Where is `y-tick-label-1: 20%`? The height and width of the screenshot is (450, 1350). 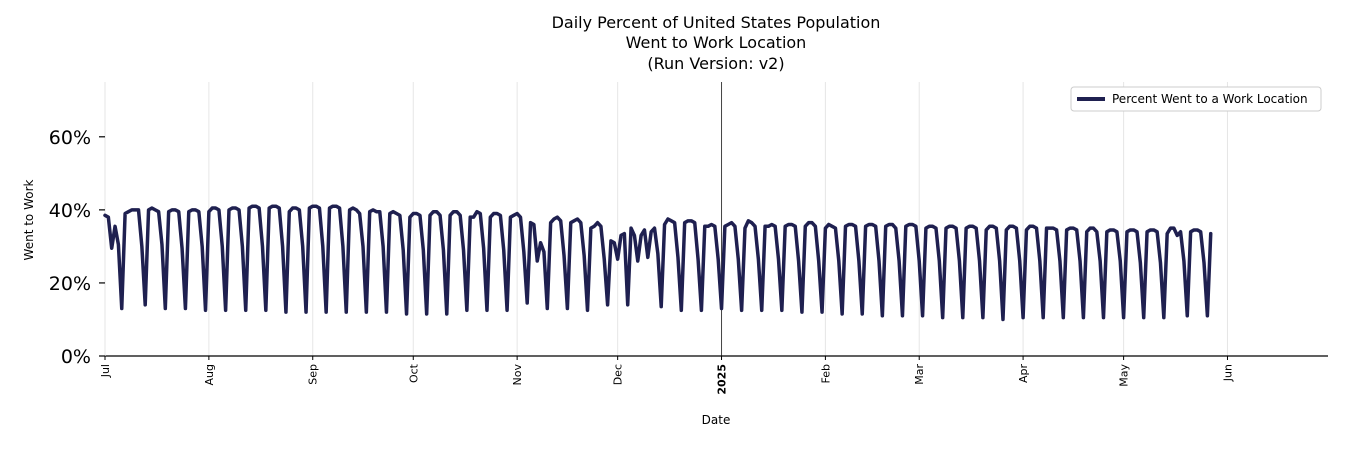 y-tick-label-1: 20% is located at coordinates (70, 284).